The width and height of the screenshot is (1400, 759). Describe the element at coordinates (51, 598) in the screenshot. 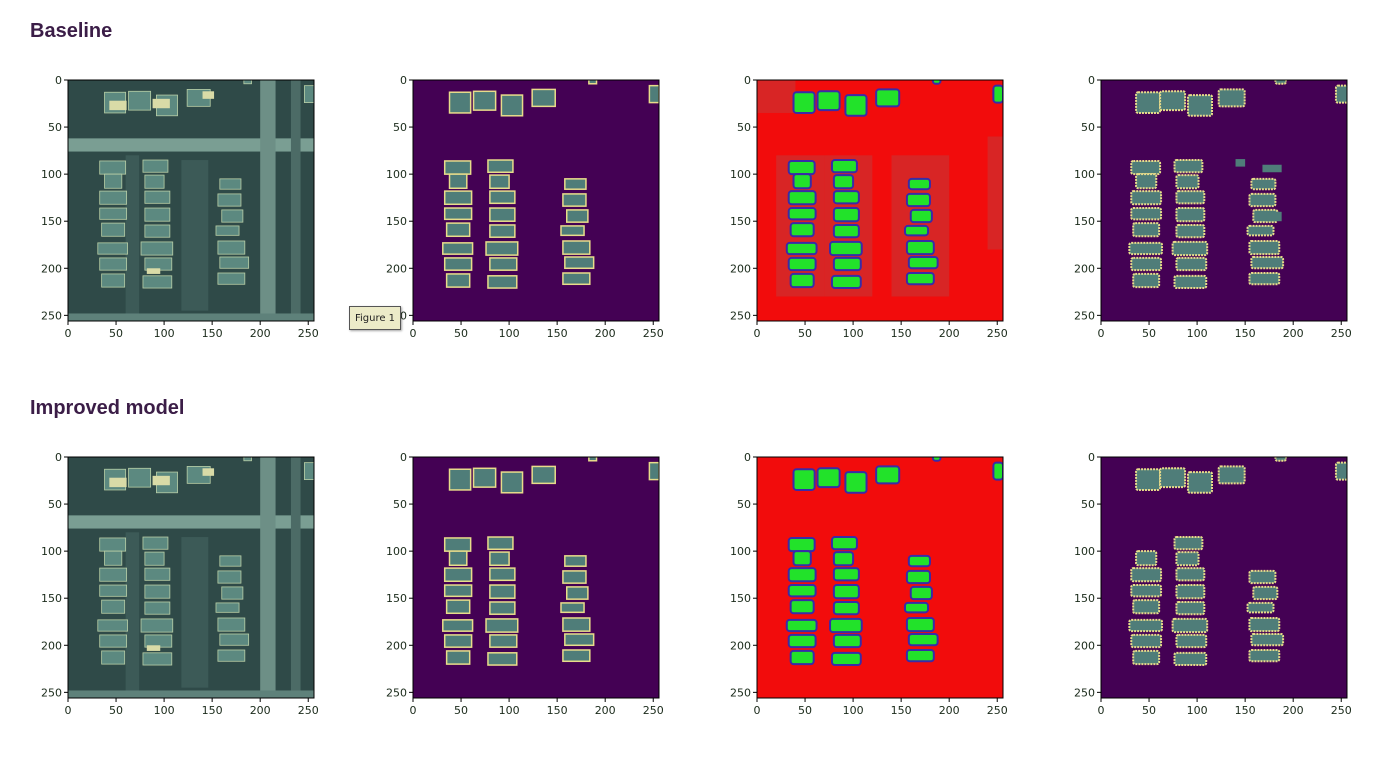

I see `improved-aerial-image-plot-y-tick-label: 150` at that location.